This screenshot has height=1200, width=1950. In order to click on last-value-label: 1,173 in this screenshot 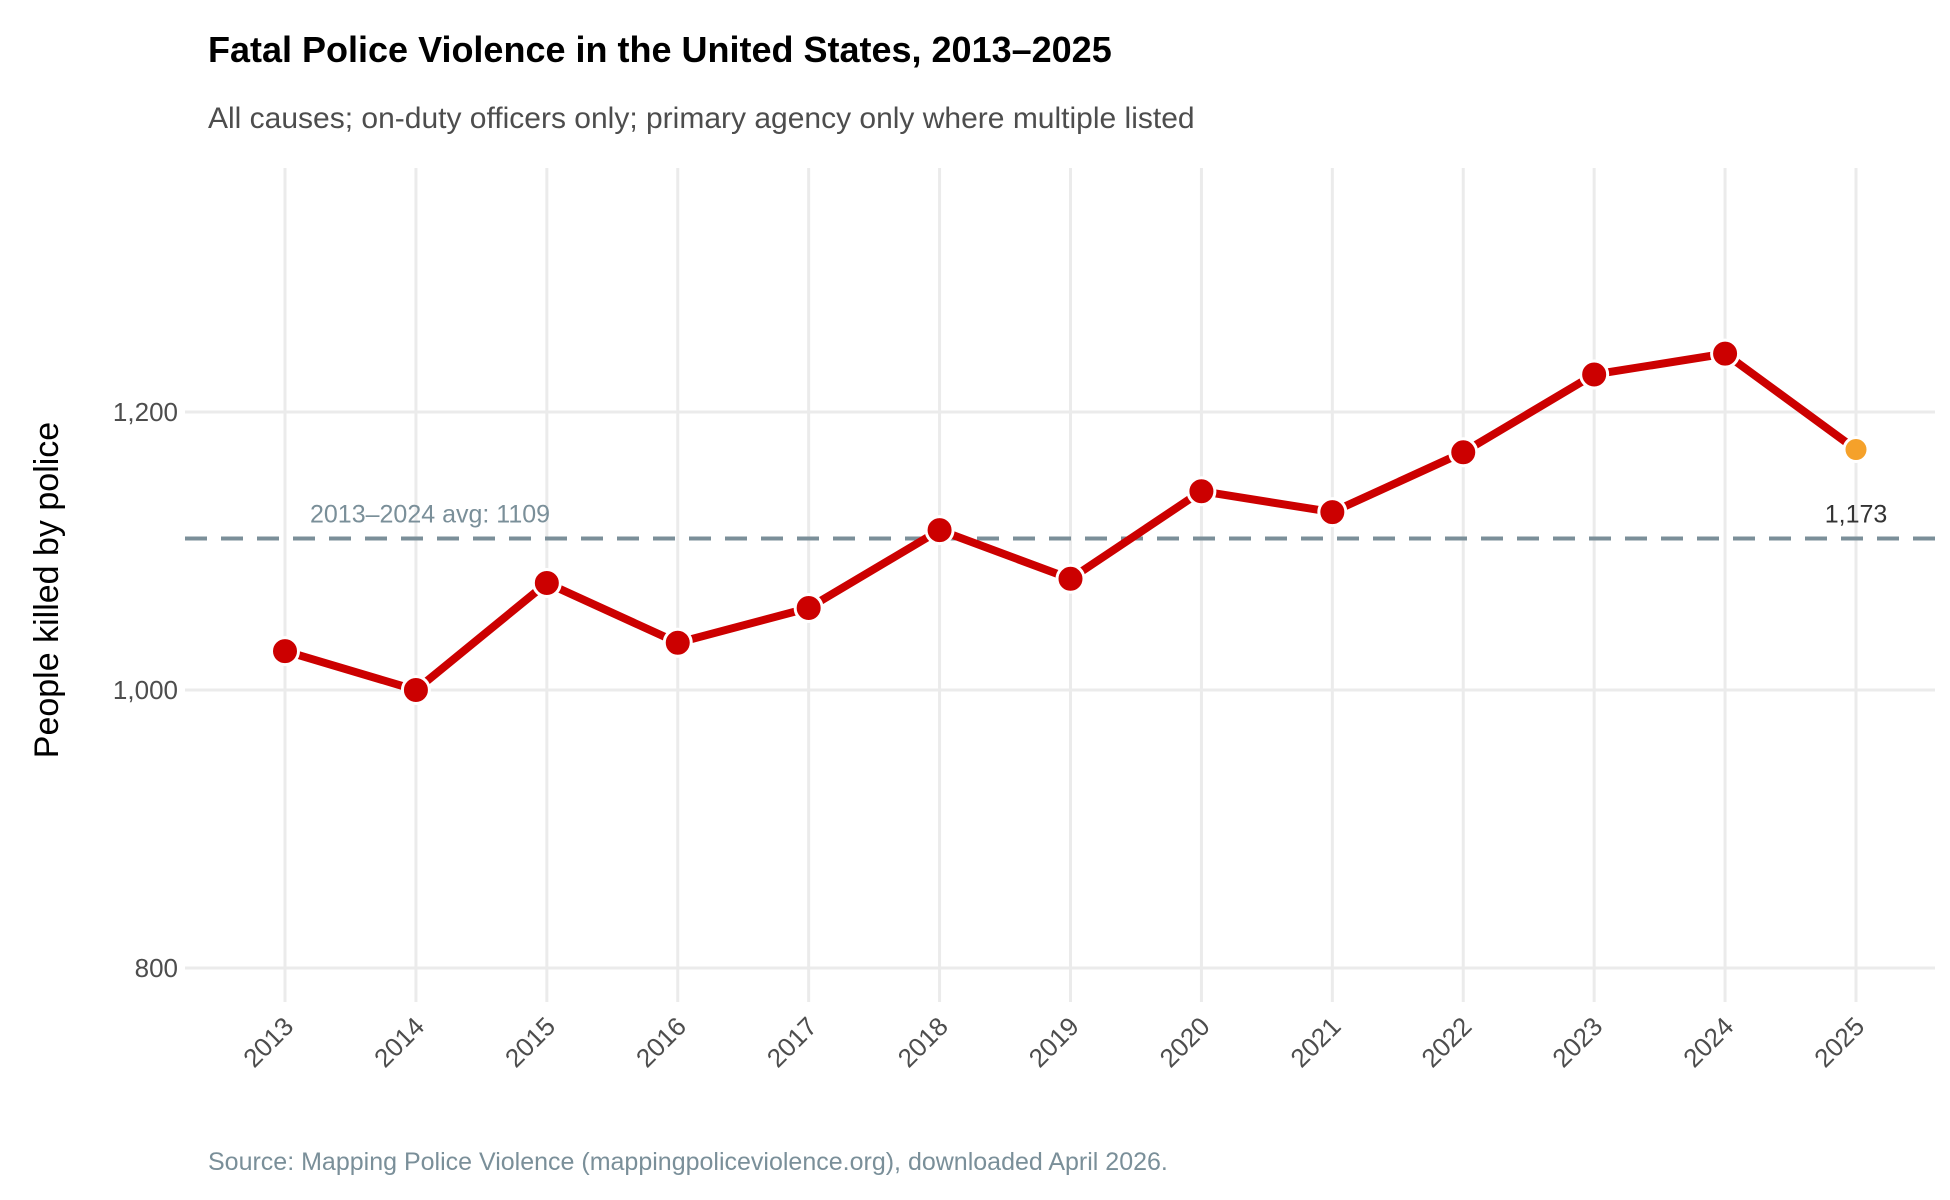, I will do `click(1856, 514)`.